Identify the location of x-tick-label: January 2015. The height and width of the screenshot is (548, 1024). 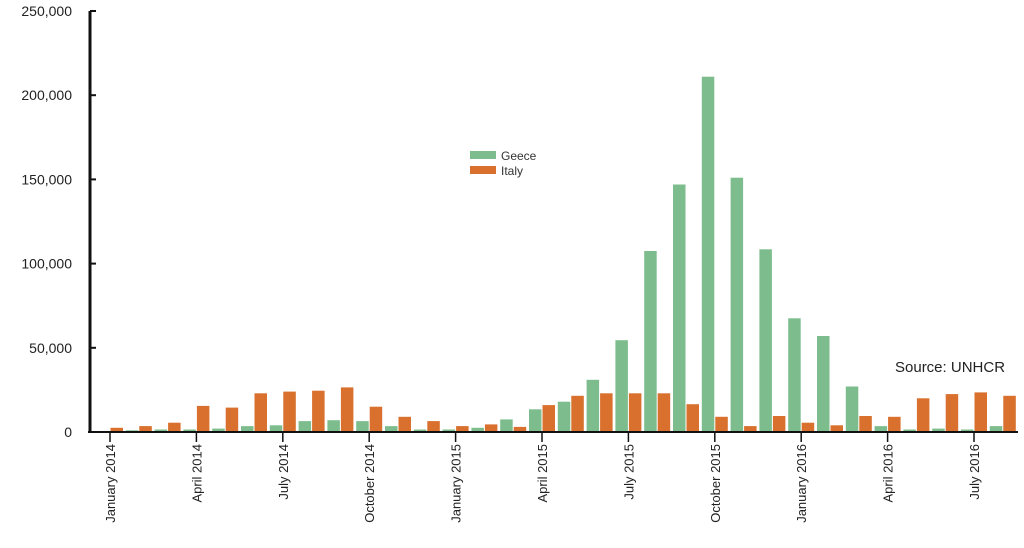
(456, 483).